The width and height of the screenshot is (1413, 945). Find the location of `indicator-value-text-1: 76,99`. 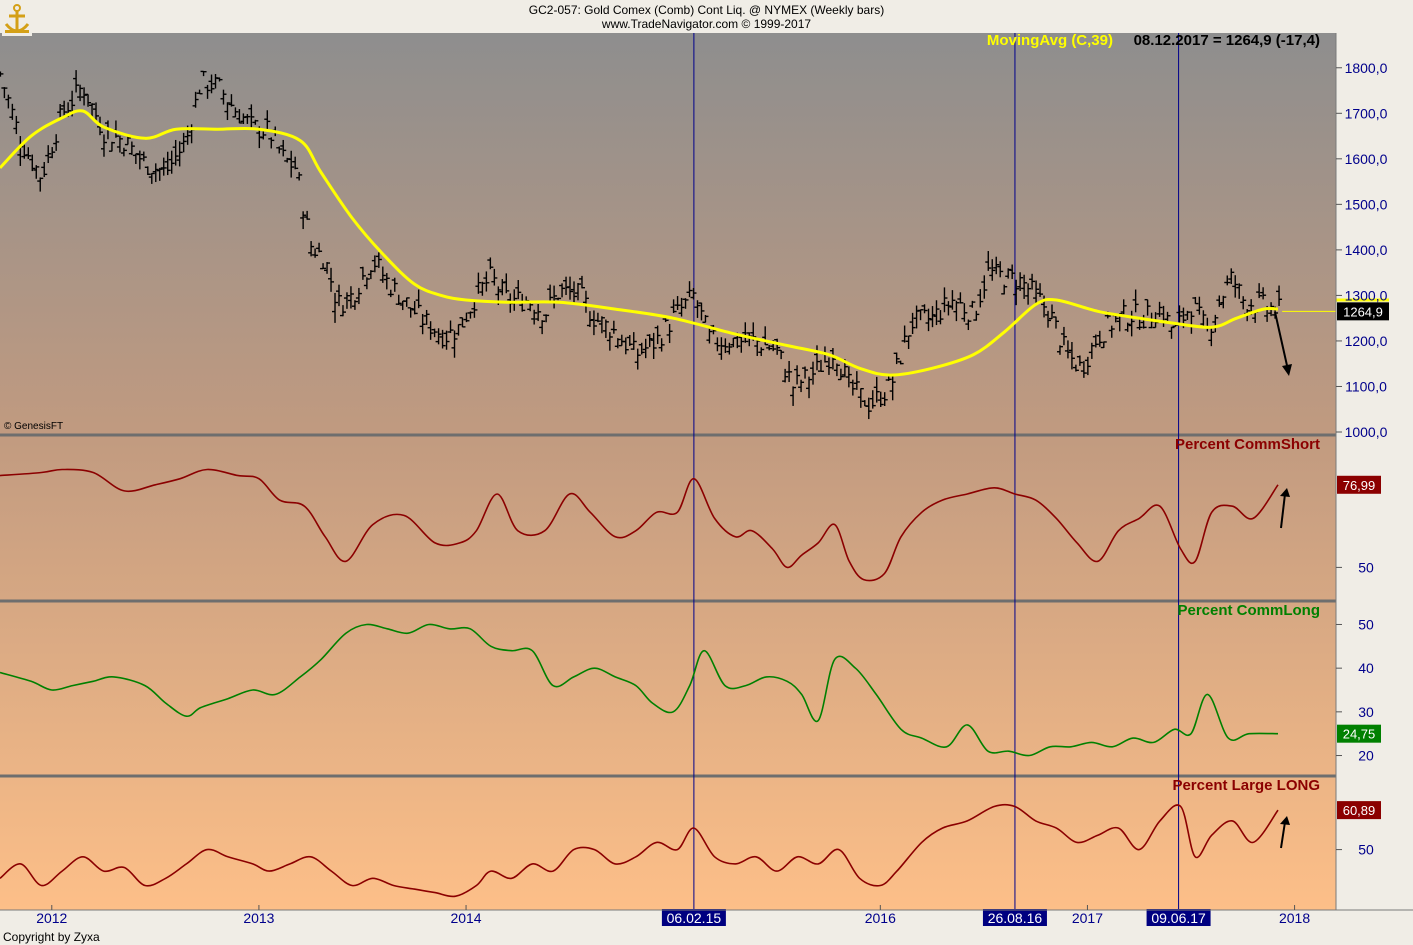

indicator-value-text-1: 76,99 is located at coordinates (1359, 485).